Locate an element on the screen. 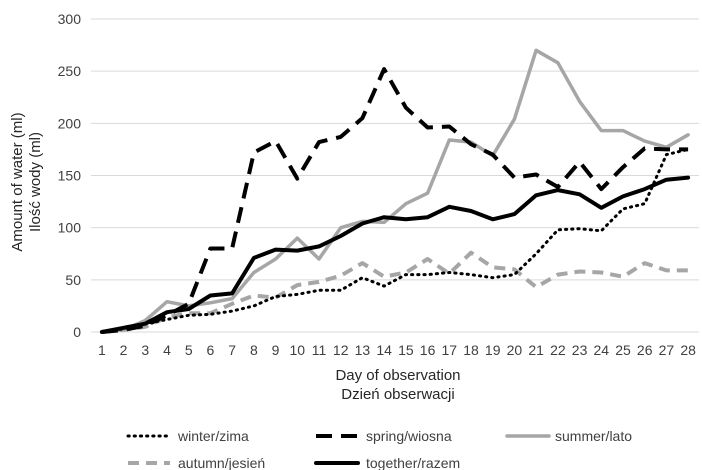 The image size is (702, 470). x-tick-label: 28 is located at coordinates (688, 350).